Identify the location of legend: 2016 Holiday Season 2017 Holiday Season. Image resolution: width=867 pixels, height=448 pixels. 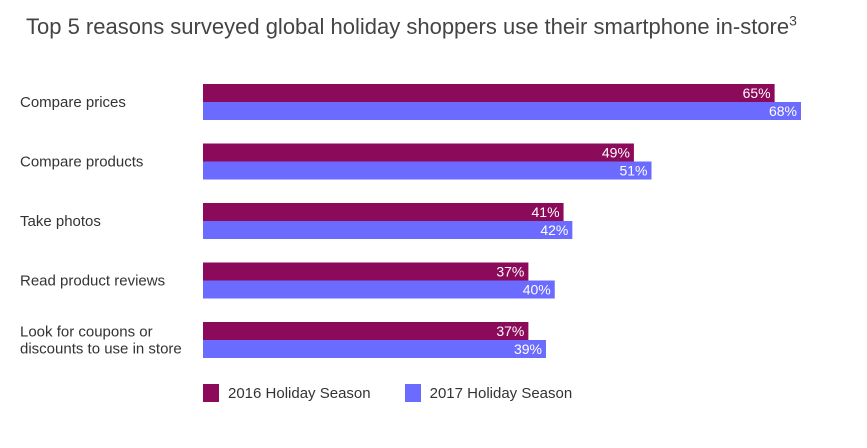
(404, 393).